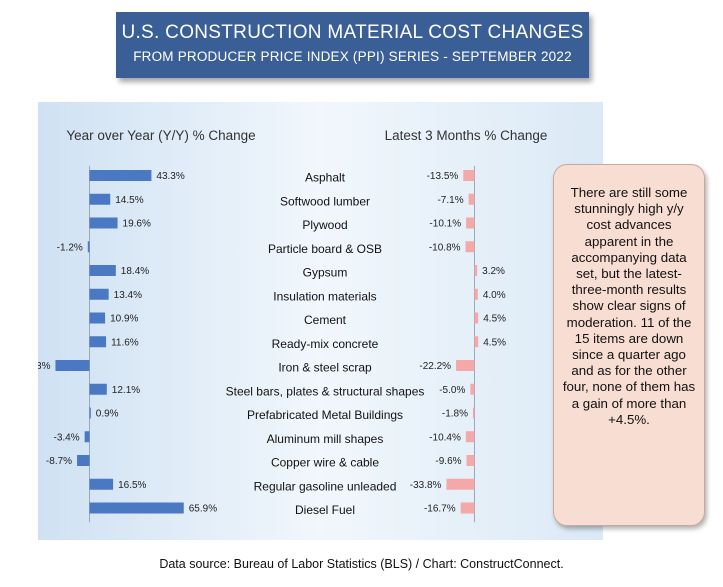 Image resolution: width=723 pixels, height=587 pixels. Describe the element at coordinates (137, 224) in the screenshot. I see `yy-value-label-2: 19.6%` at that location.